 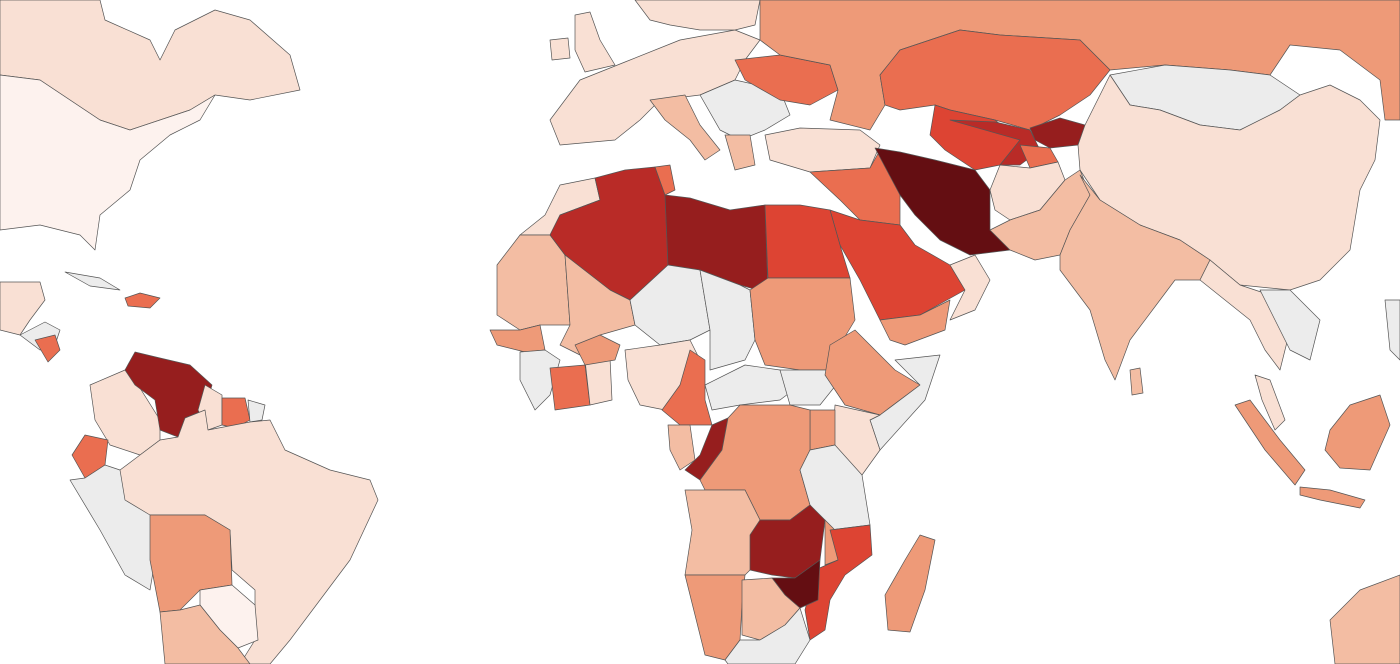 What do you see at coordinates (256, 411) in the screenshot?
I see `region-french-guiana` at bounding box center [256, 411].